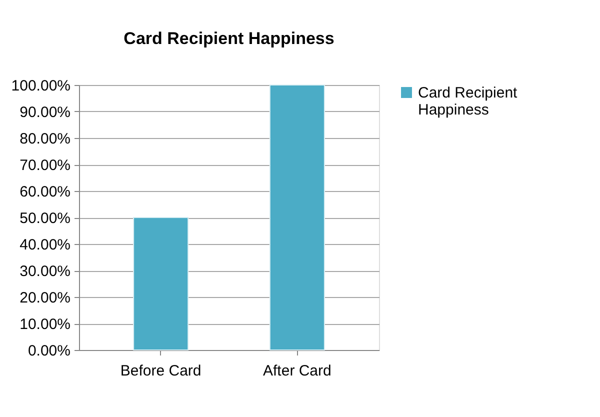 The image size is (600, 417). What do you see at coordinates (45, 245) in the screenshot?
I see `y-tick-label: 40.00%` at bounding box center [45, 245].